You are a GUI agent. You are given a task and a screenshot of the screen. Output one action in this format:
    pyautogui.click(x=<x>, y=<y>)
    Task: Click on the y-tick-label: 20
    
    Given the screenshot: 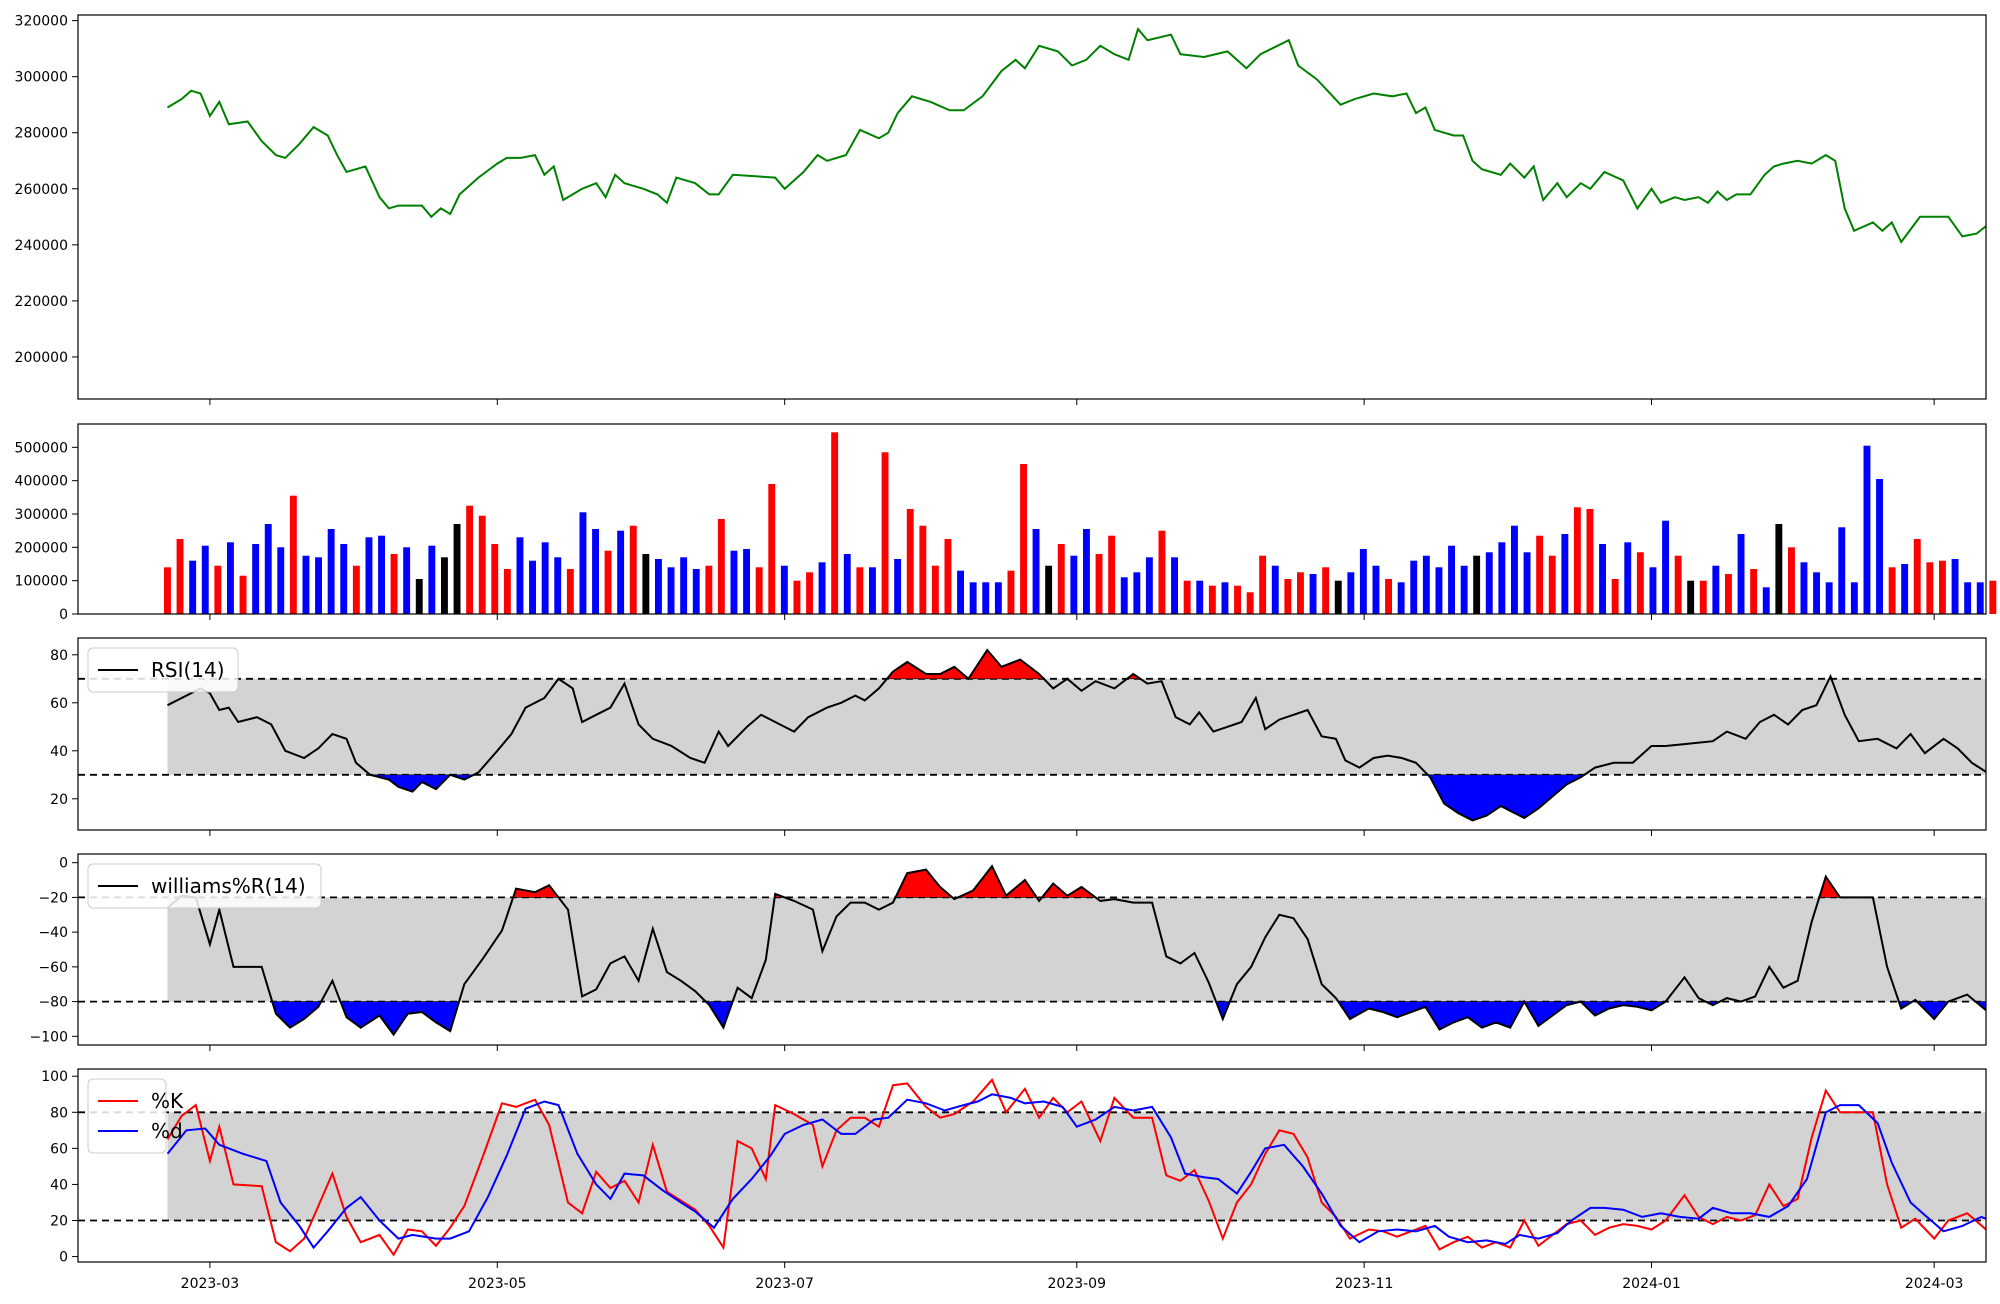 What is the action you would take?
    pyautogui.click(x=59, y=800)
    